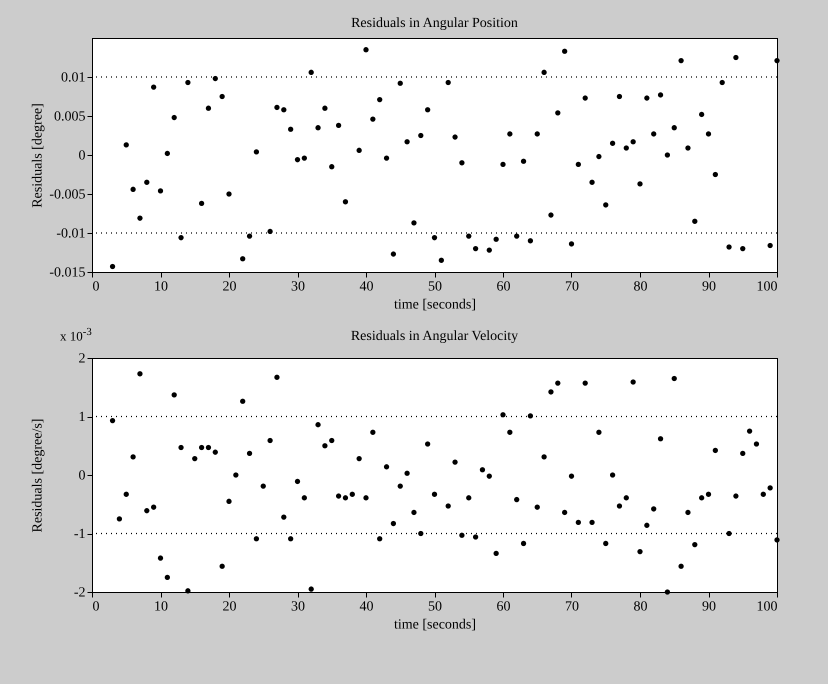 This screenshot has height=684, width=828. Describe the element at coordinates (82, 417) in the screenshot. I see `y-tick-label: 1` at that location.